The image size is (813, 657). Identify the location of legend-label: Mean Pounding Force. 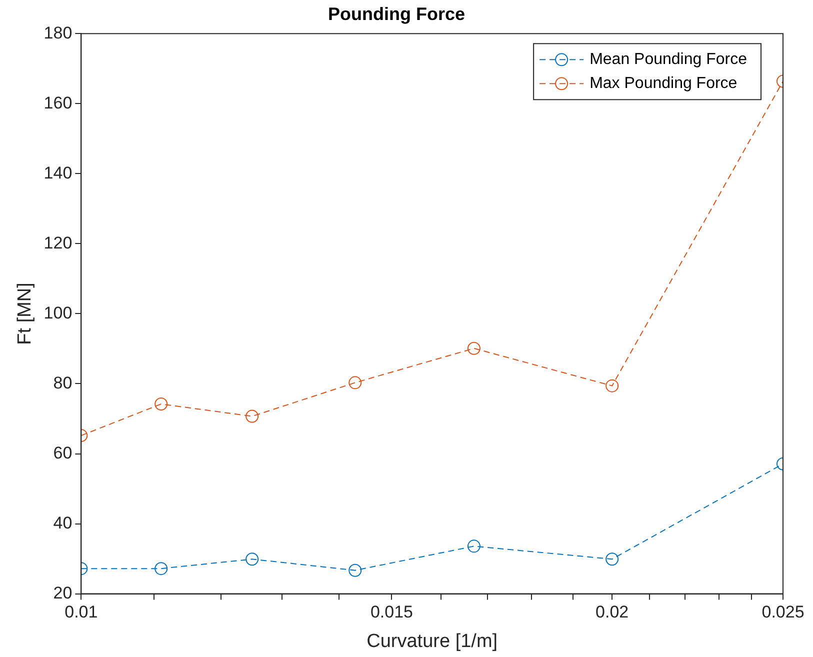
(669, 59).